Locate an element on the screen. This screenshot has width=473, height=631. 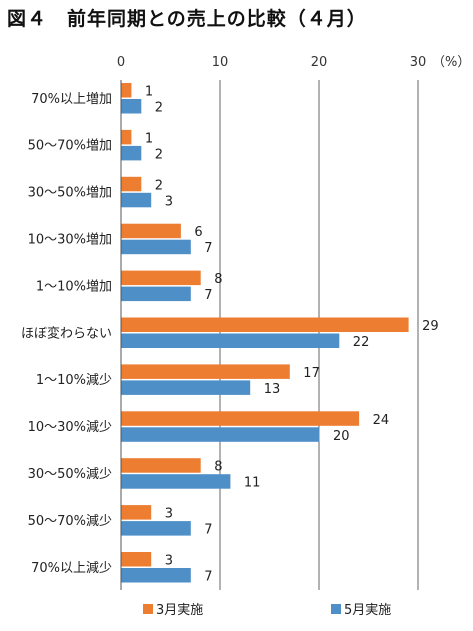
x-tick-label: 20 is located at coordinates (319, 62).